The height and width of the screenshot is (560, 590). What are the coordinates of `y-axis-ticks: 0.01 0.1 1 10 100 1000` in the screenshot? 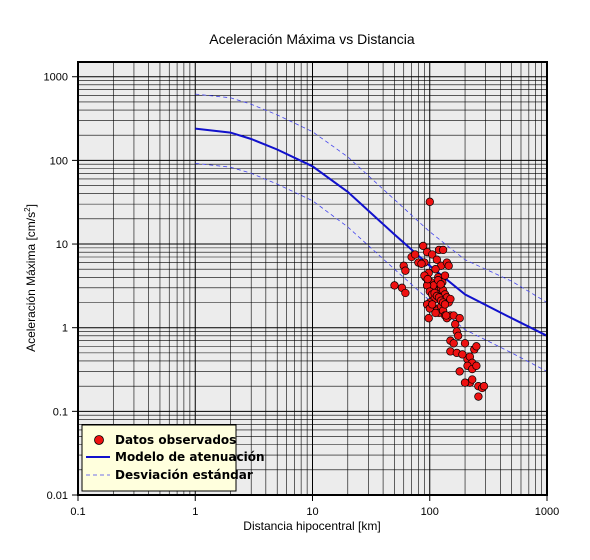 It's located at (61, 287).